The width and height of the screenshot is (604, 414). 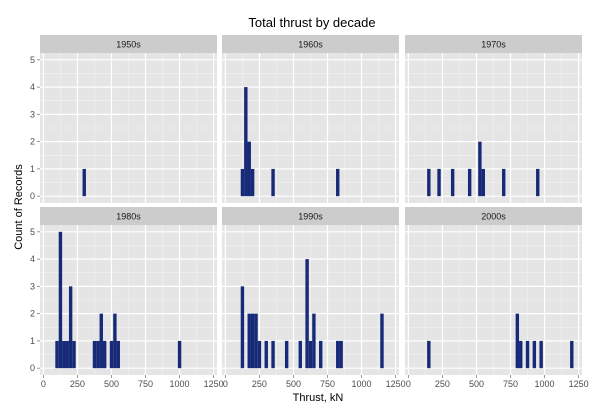 I want to click on strip-label-2000s: 2000s, so click(x=493, y=217).